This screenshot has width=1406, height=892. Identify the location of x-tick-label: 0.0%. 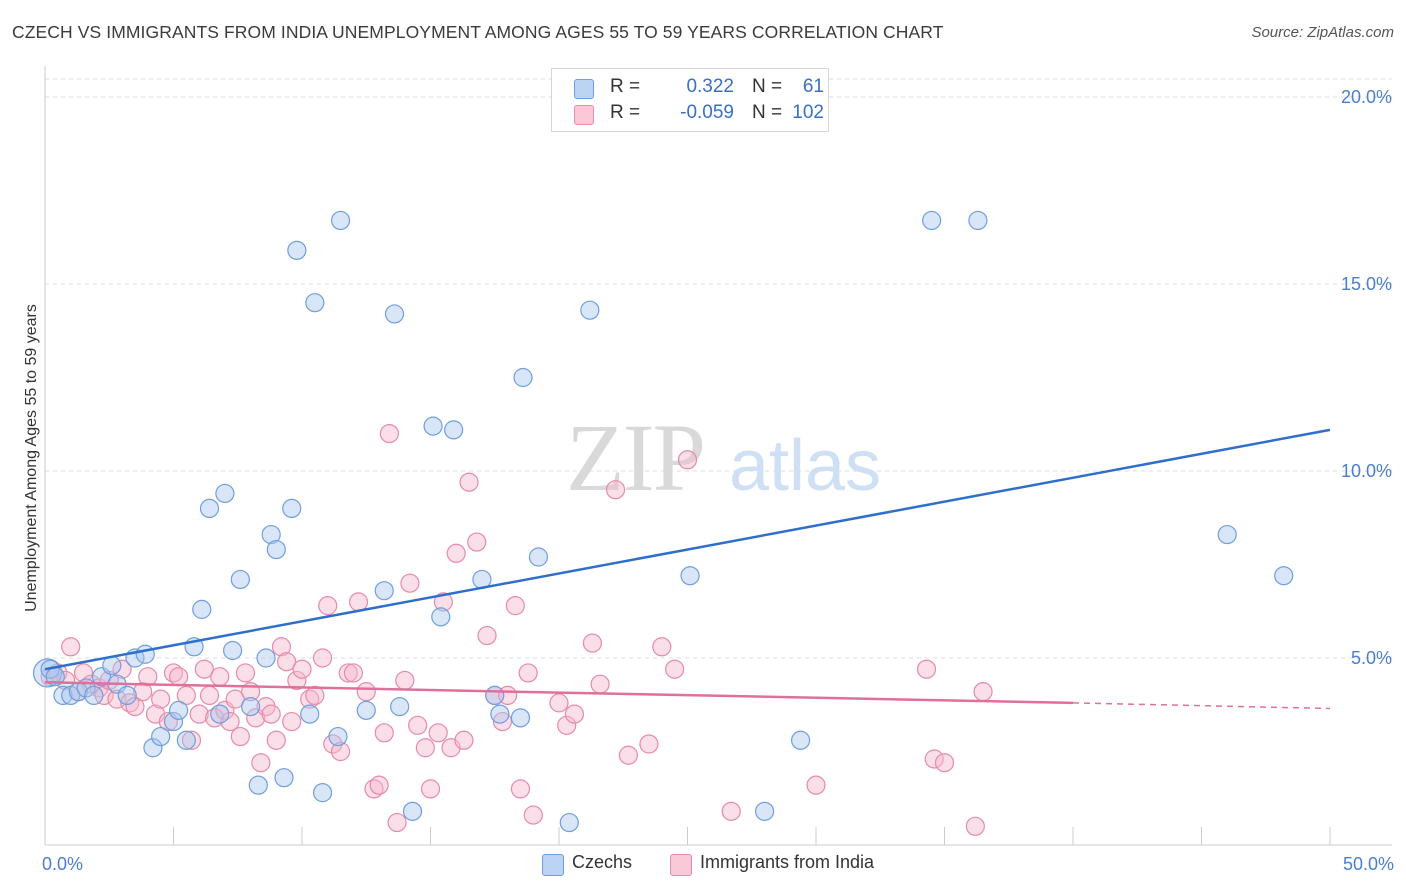
(62, 864).